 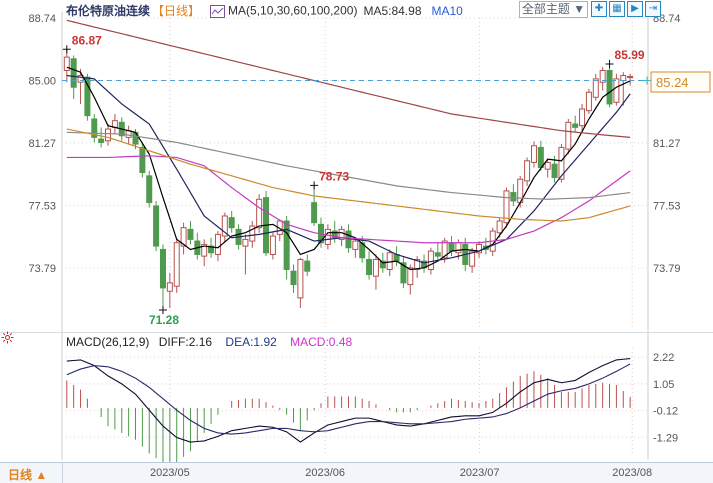 I want to click on triangle-up-icon: ▲, so click(x=41, y=475).